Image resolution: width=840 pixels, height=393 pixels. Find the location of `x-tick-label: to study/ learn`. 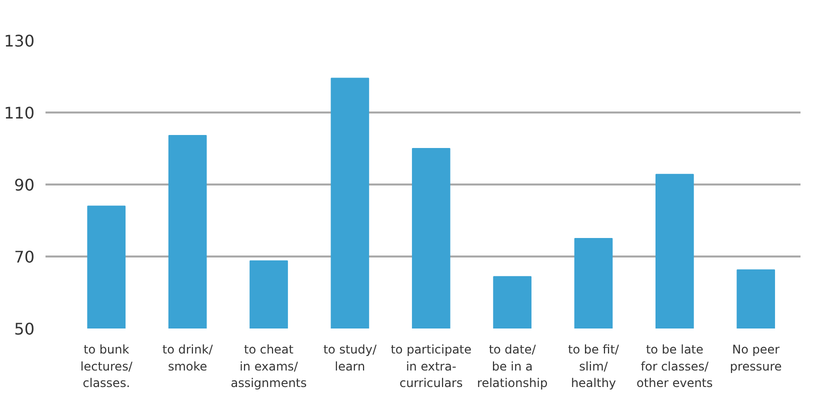

x-tick-label: to study/ learn is located at coordinates (350, 358).